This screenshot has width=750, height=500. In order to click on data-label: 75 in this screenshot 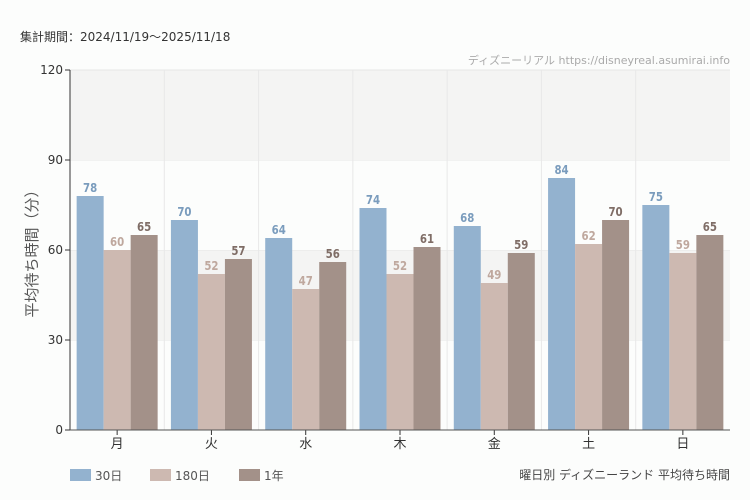, I will do `click(656, 197)`.